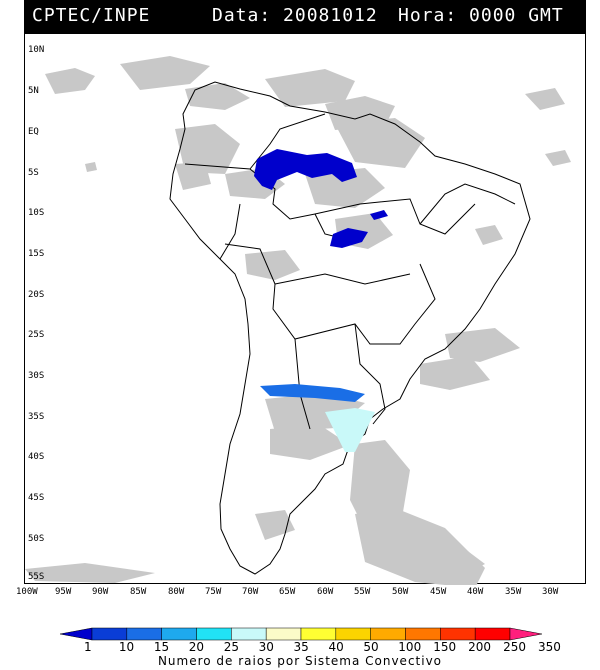 This screenshot has height=670, width=600. I want to click on lon-label: 65W, so click(287, 592).